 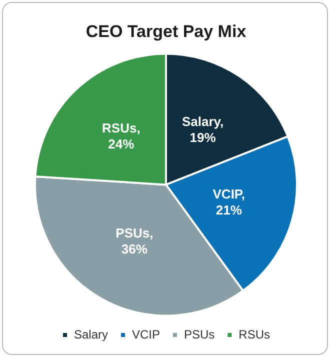 What do you see at coordinates (229, 202) in the screenshot?
I see `data-label: VCIP, 21%` at bounding box center [229, 202].